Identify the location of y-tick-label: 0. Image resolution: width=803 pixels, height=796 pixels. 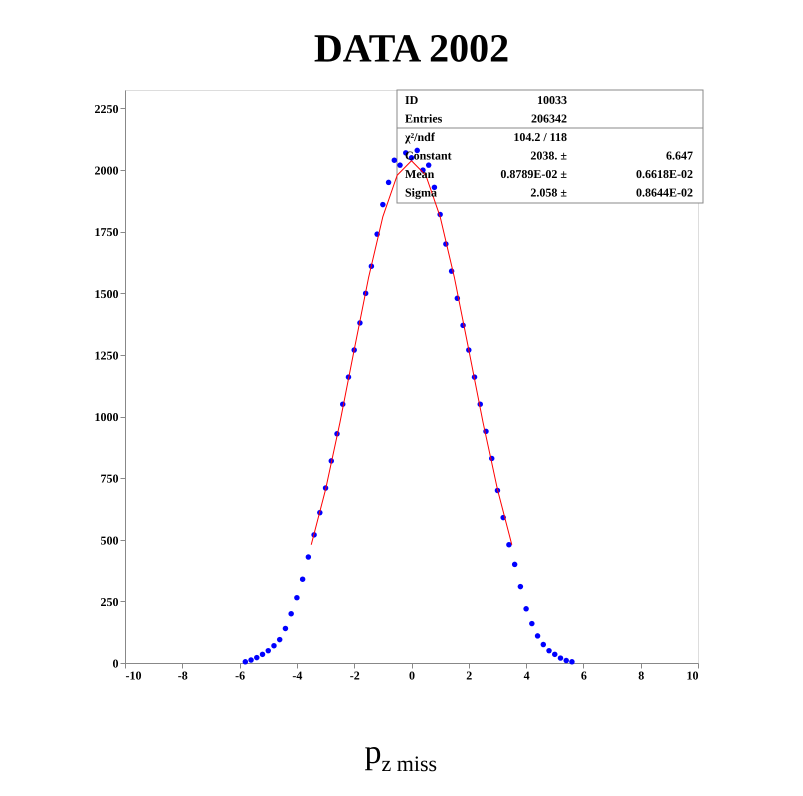
(115, 663).